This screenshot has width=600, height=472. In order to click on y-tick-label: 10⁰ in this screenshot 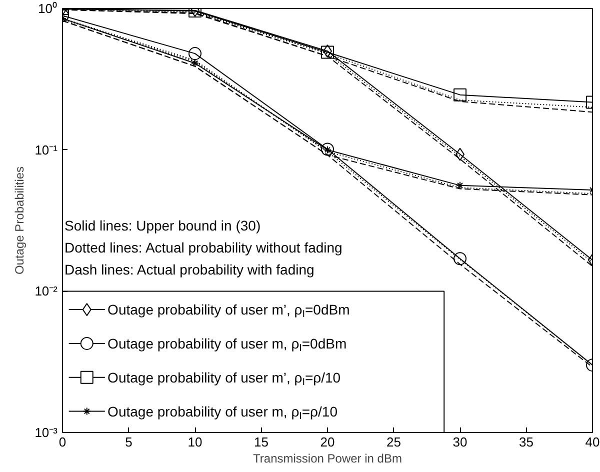, I will do `click(48, 8)`.